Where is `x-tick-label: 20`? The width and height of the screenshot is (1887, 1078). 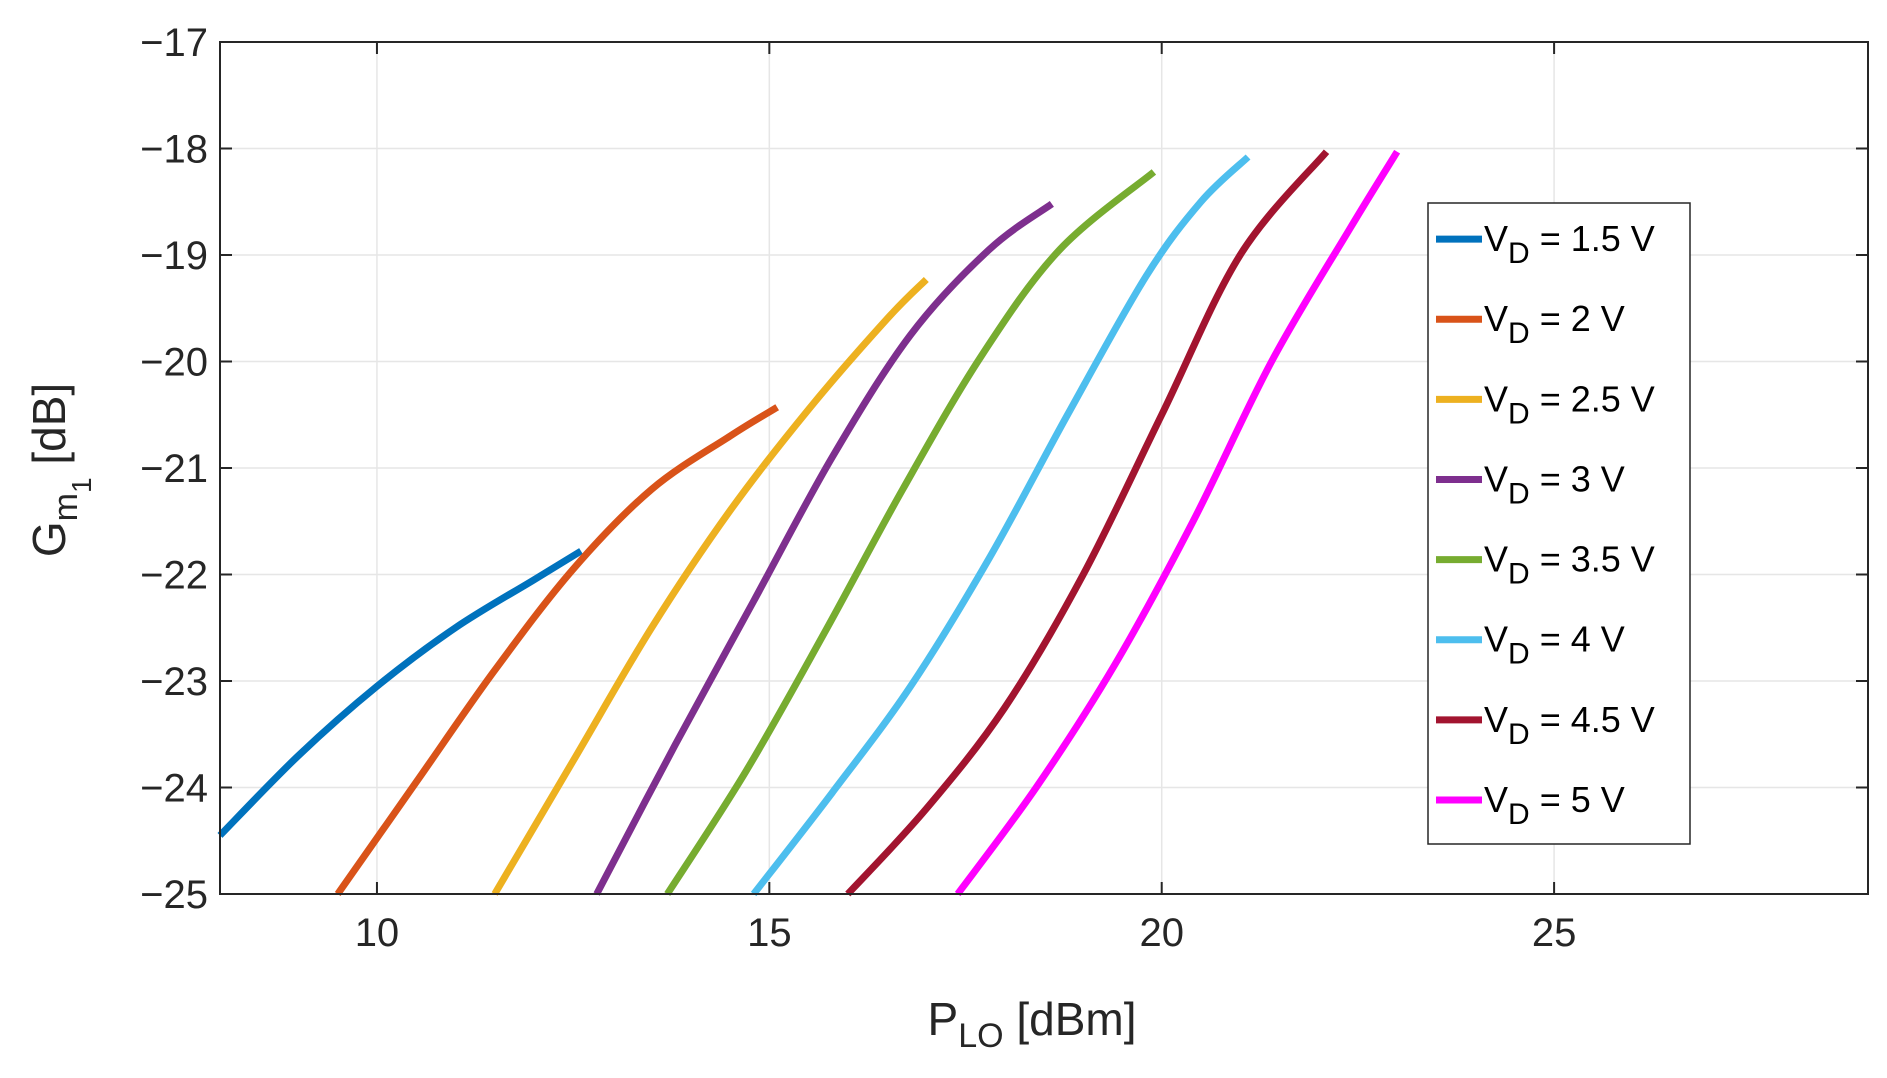
x-tick-label: 20 is located at coordinates (1161, 933).